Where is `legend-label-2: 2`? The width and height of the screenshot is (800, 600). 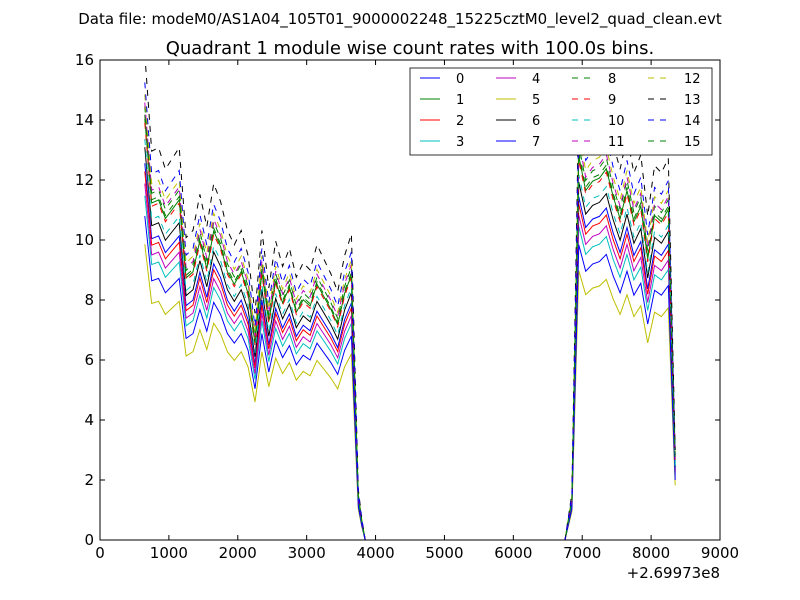
legend-label-2: 2 is located at coordinates (460, 121).